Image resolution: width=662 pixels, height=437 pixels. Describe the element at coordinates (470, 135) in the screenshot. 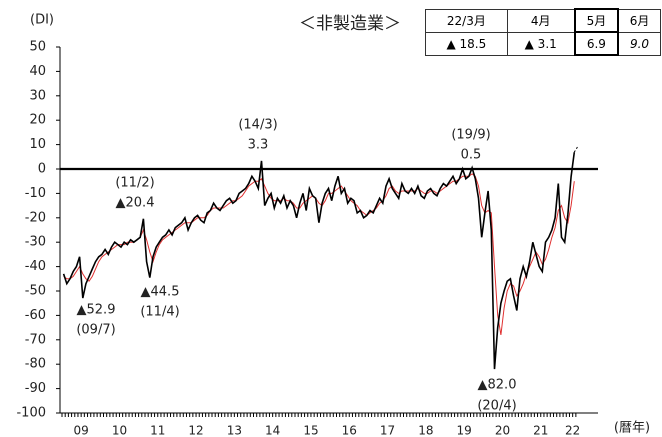

I see `annotation: (19/9)` at that location.